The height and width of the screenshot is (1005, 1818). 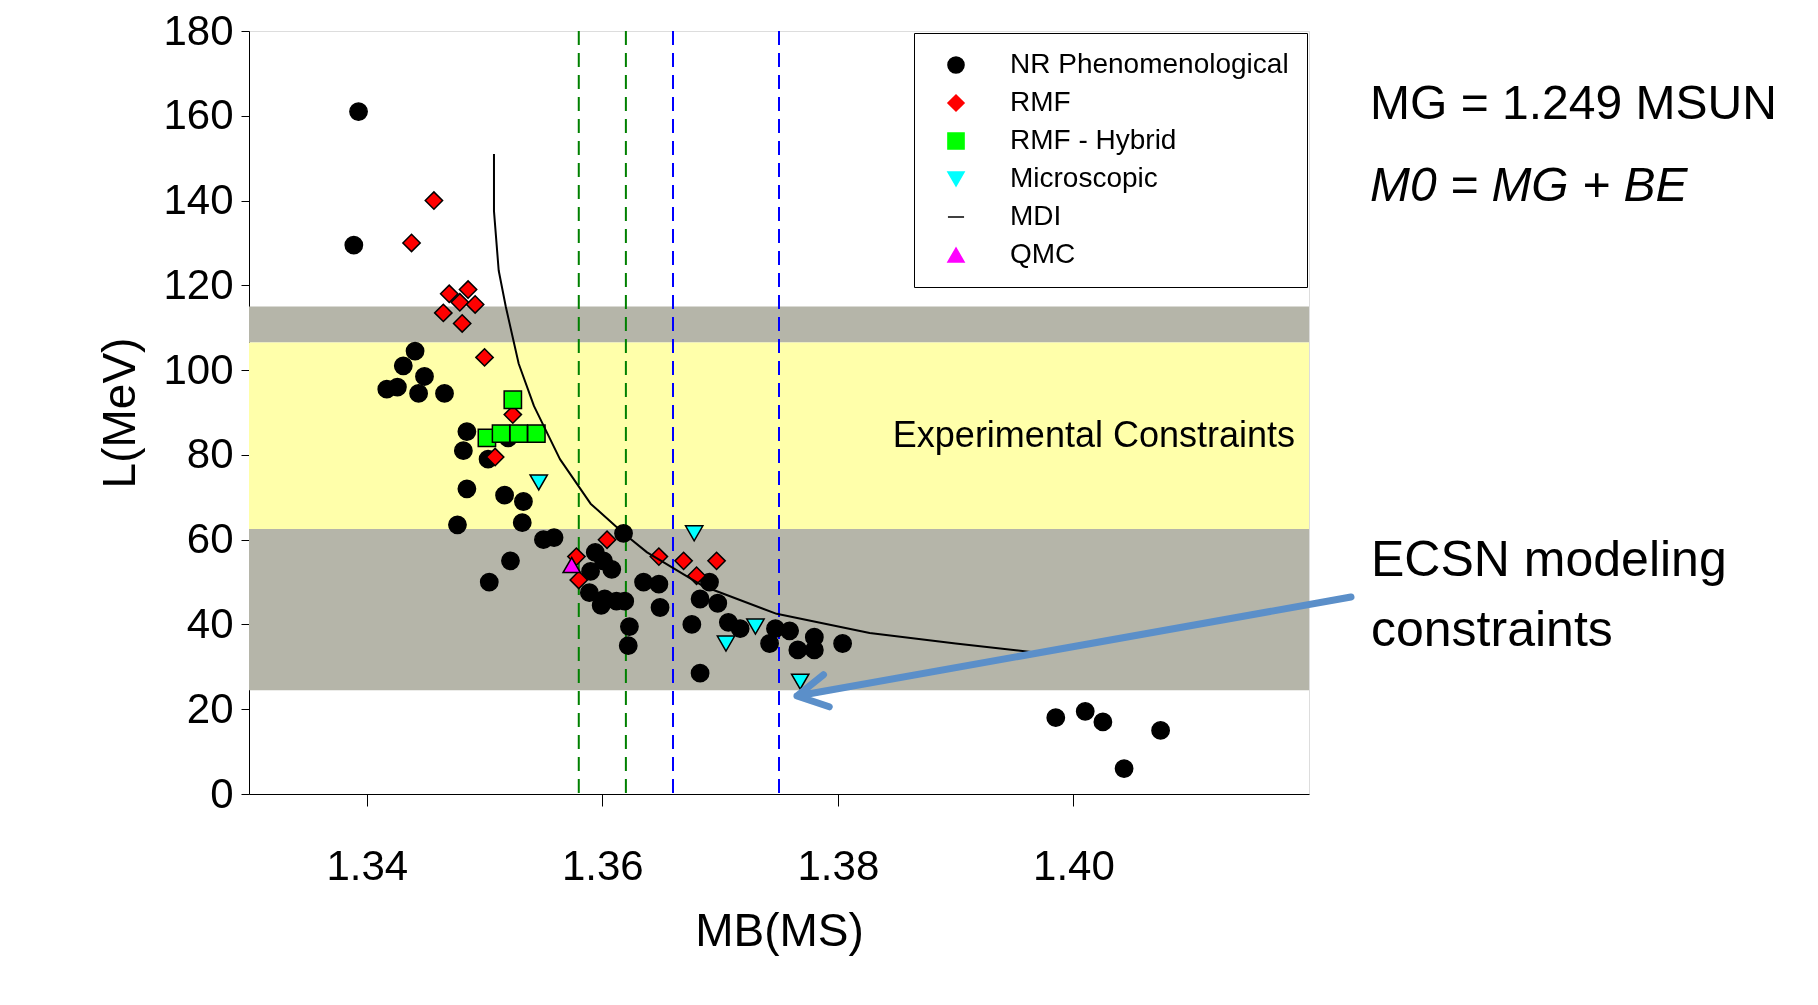 I want to click on y-tick-label: 80, so click(x=210, y=454).